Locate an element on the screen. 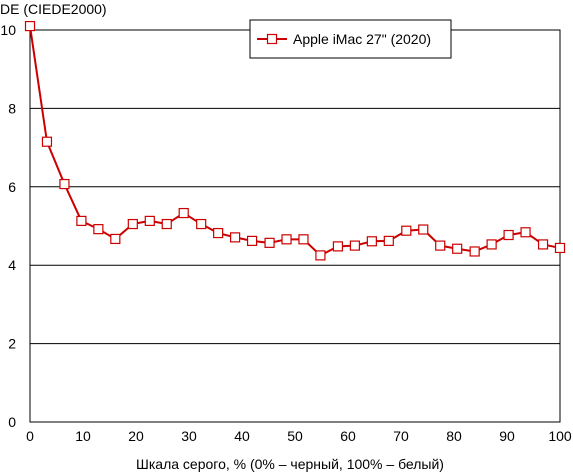 The width and height of the screenshot is (573, 472). x-tick-label: 10 is located at coordinates (83, 436).